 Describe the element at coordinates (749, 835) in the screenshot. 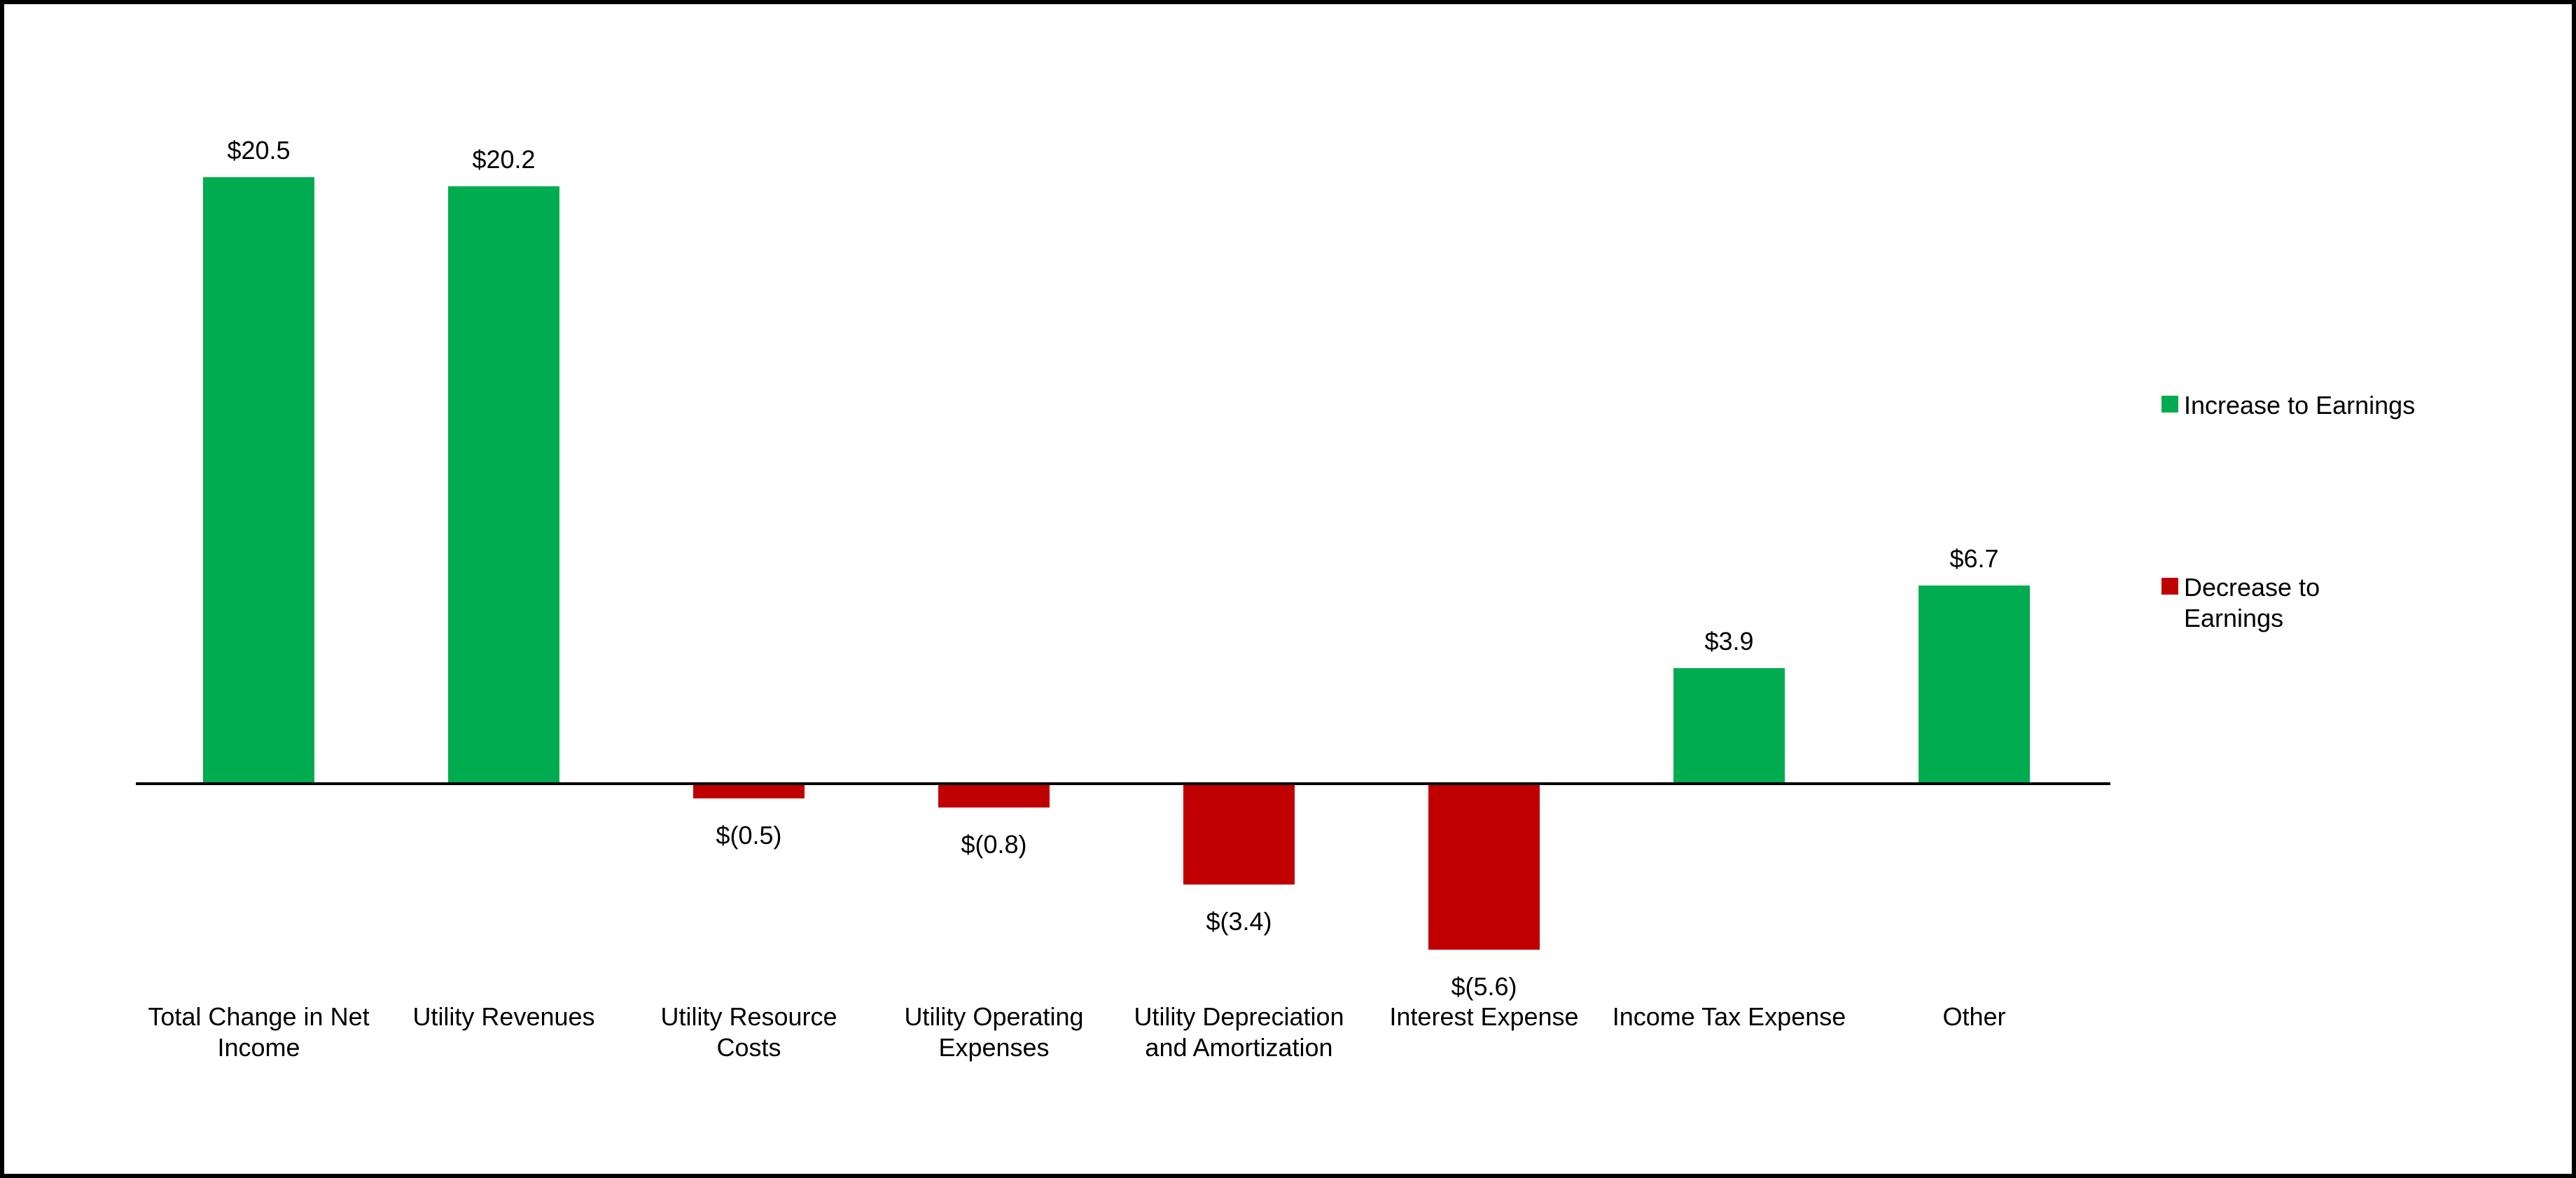

I see `bar-value-label: $(0.5)` at that location.